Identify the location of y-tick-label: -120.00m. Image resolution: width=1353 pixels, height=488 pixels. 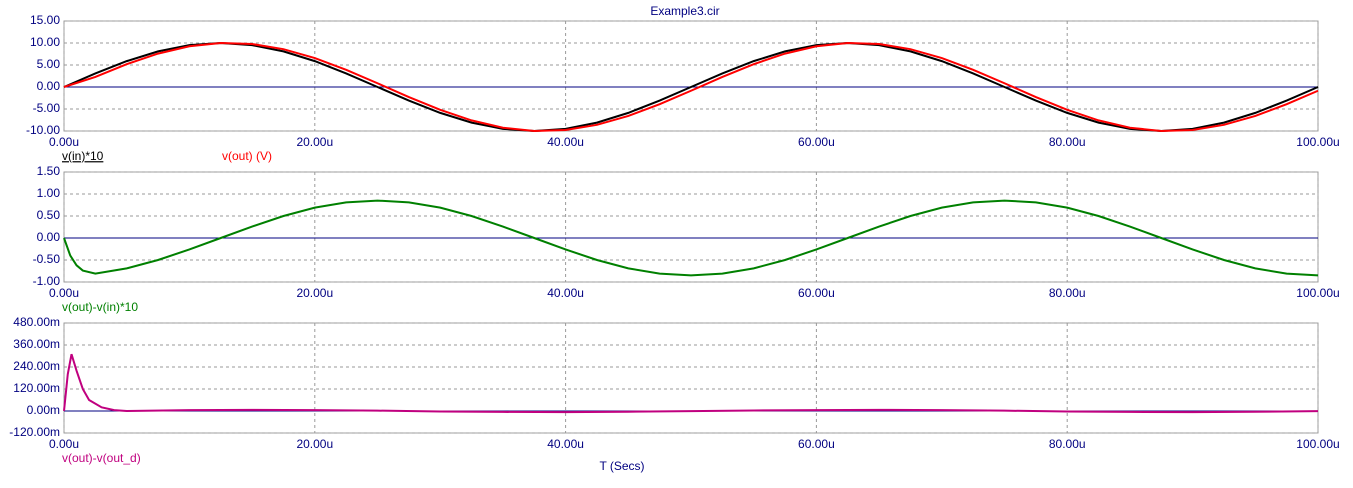
(34, 432).